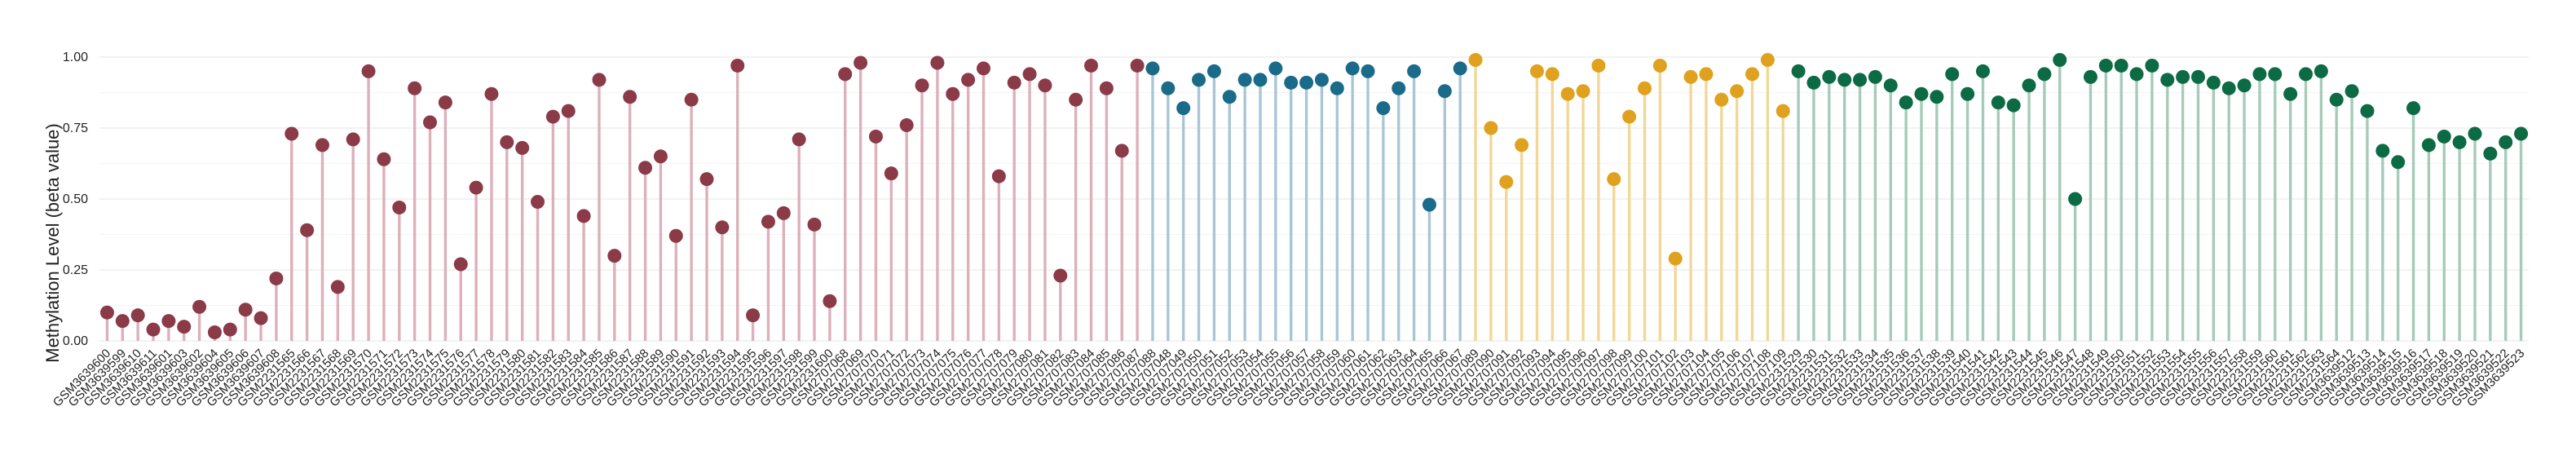  What do you see at coordinates (75, 270) in the screenshot?
I see `y-tick-label: 0.25` at bounding box center [75, 270].